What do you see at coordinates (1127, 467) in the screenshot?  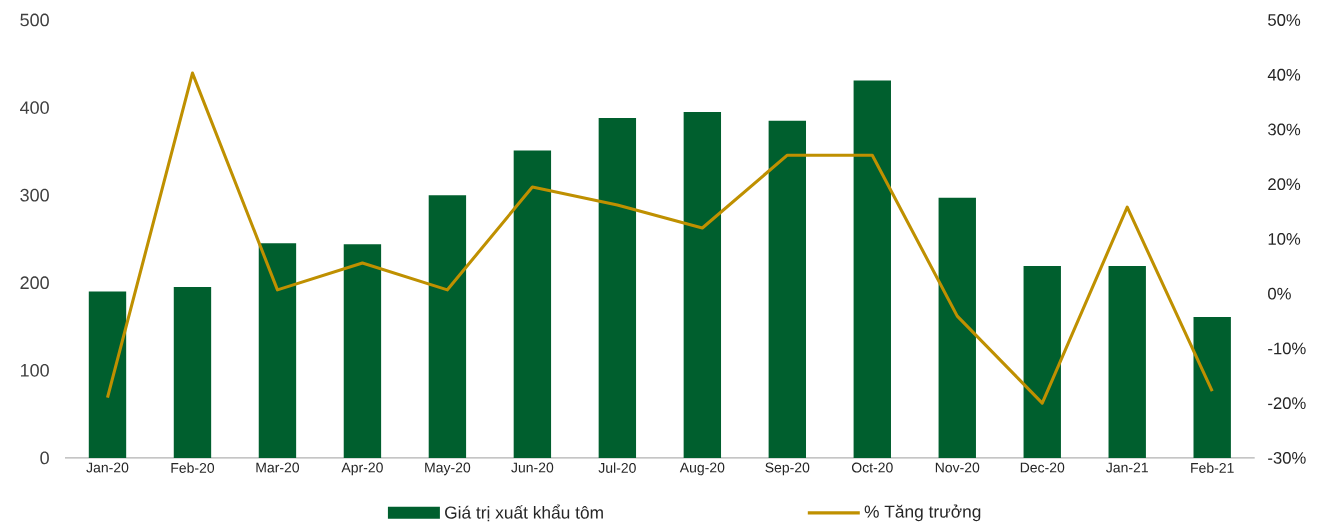 I see `x-tick-label: Jan-21` at bounding box center [1127, 467].